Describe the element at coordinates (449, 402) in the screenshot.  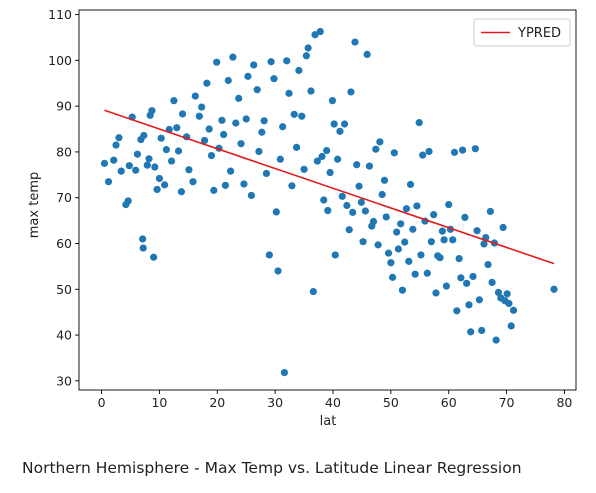
I see `x-tick-label: 60` at that location.